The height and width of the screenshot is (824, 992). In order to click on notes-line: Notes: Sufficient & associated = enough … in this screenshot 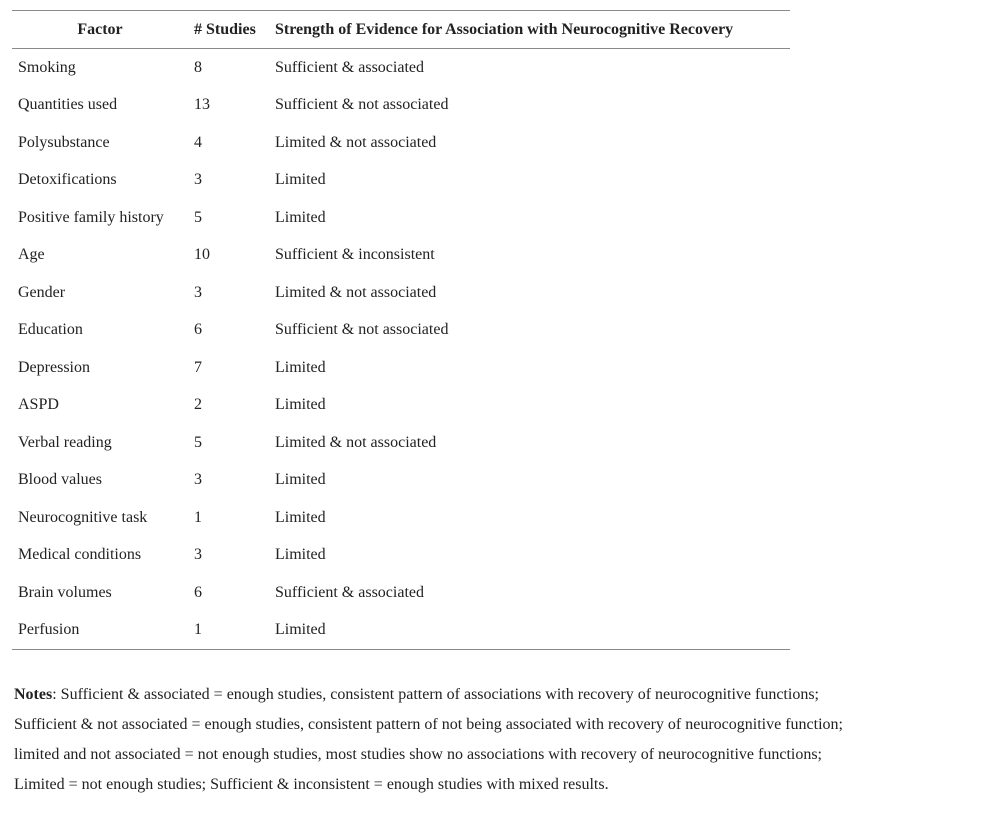, I will do `click(499, 695)`.